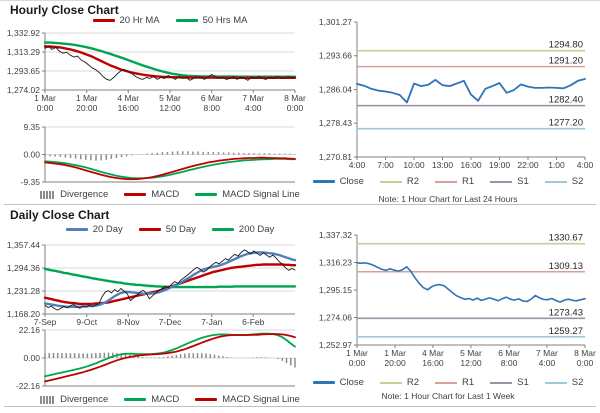 This screenshot has height=413, width=600. I want to click on hourly-macd-chart: 9.35 0.00 -9.35, so click(158, 154).